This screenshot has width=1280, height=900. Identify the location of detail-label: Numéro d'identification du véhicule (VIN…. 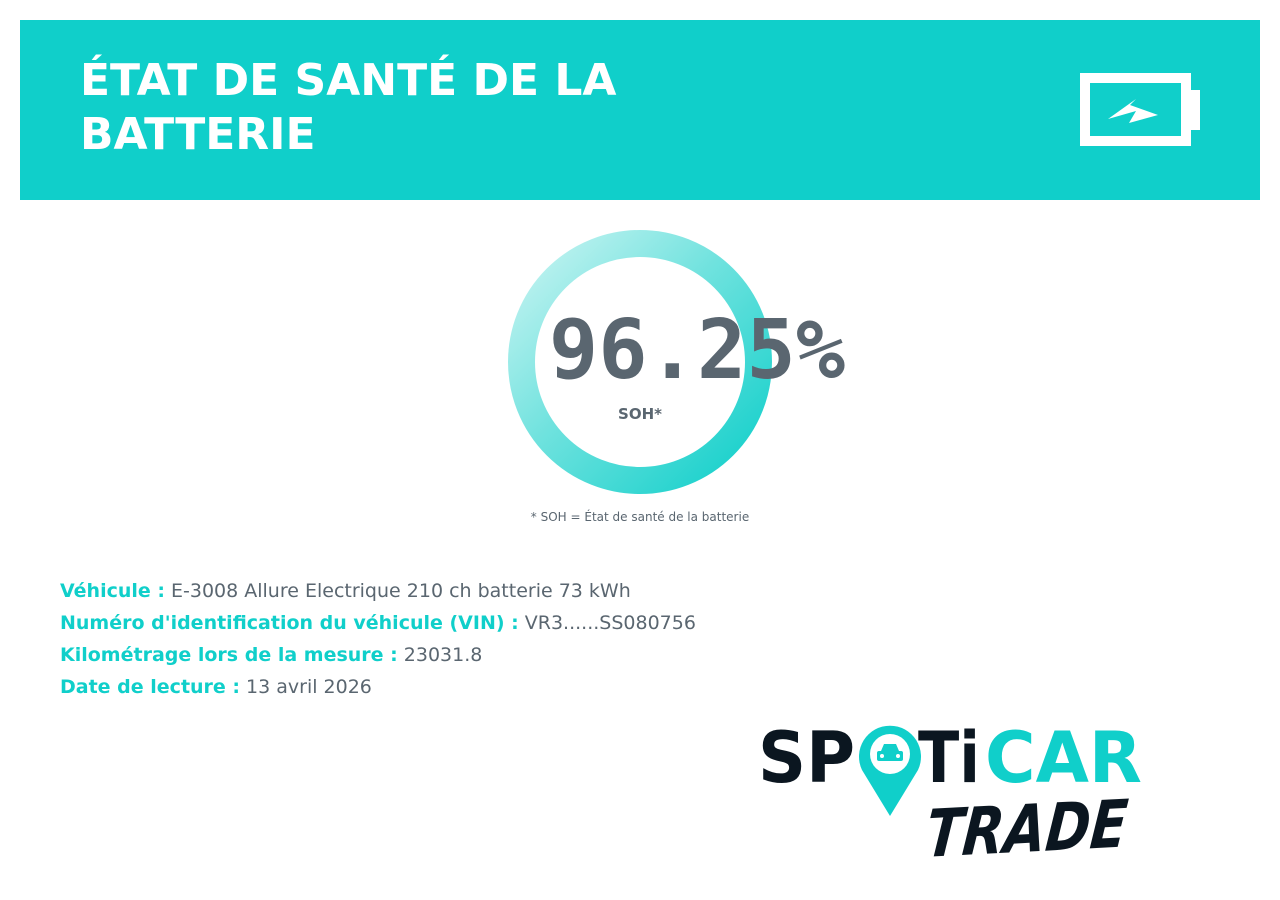
(289, 623).